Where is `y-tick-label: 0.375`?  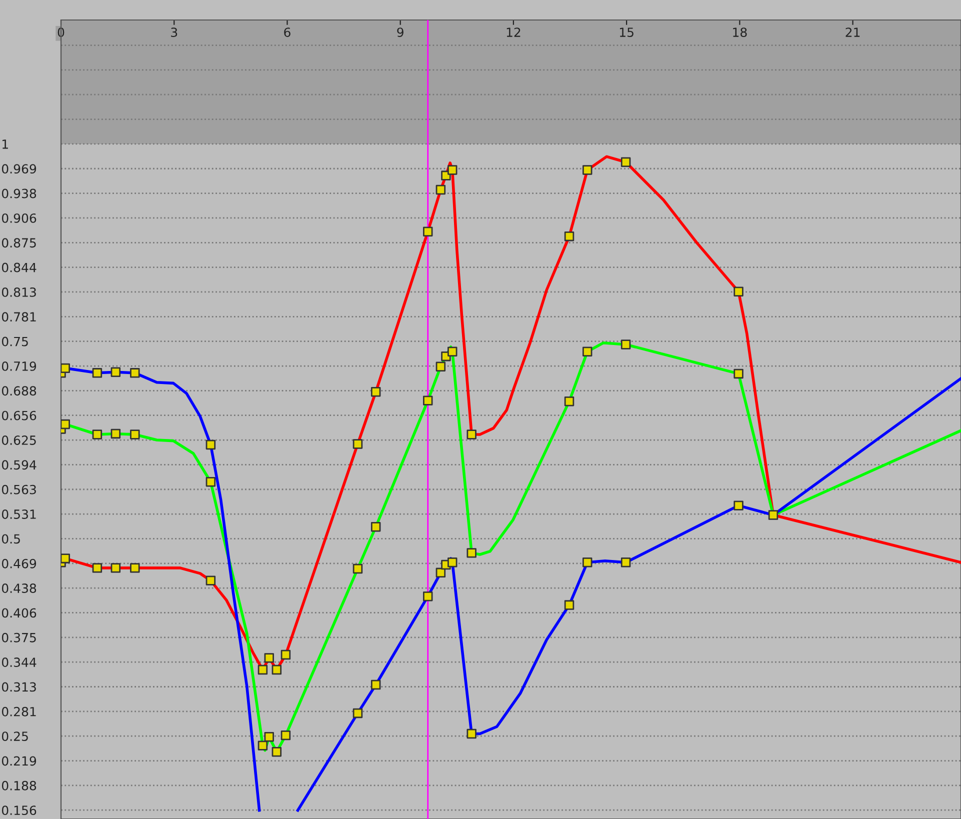
y-tick-label: 0.375 is located at coordinates (19, 637).